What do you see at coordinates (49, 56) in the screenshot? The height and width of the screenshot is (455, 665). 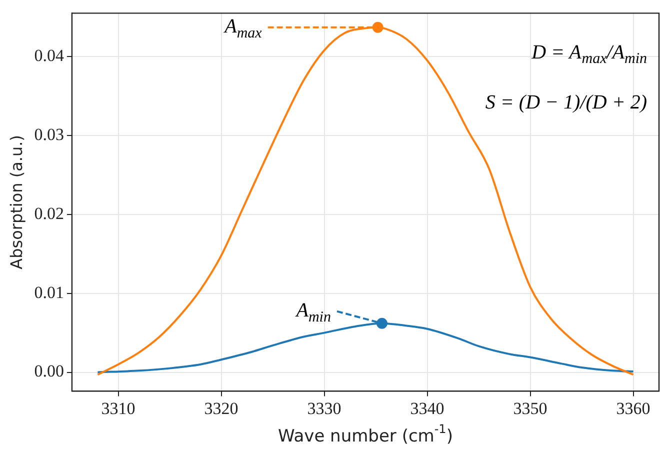 I see `y-tick-label: 0.04` at bounding box center [49, 56].